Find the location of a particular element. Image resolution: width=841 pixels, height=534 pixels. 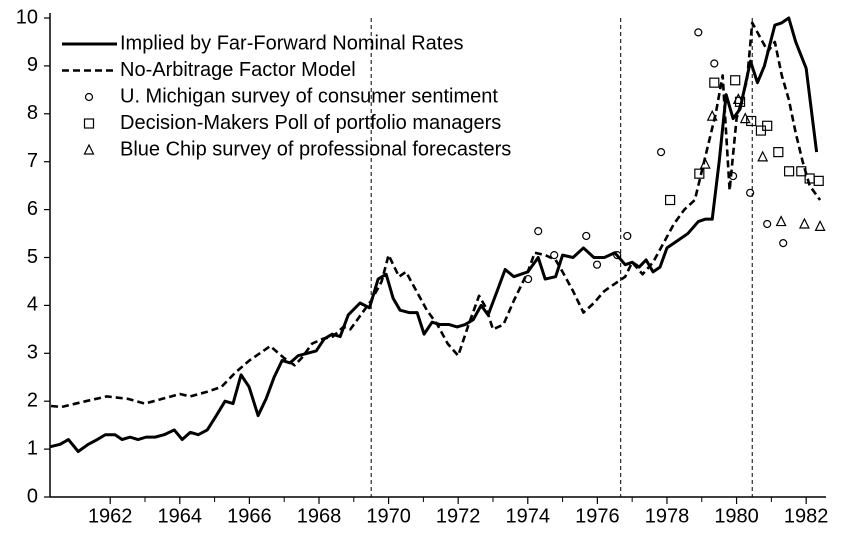

x-tick-label: 1962 is located at coordinates (110, 516).